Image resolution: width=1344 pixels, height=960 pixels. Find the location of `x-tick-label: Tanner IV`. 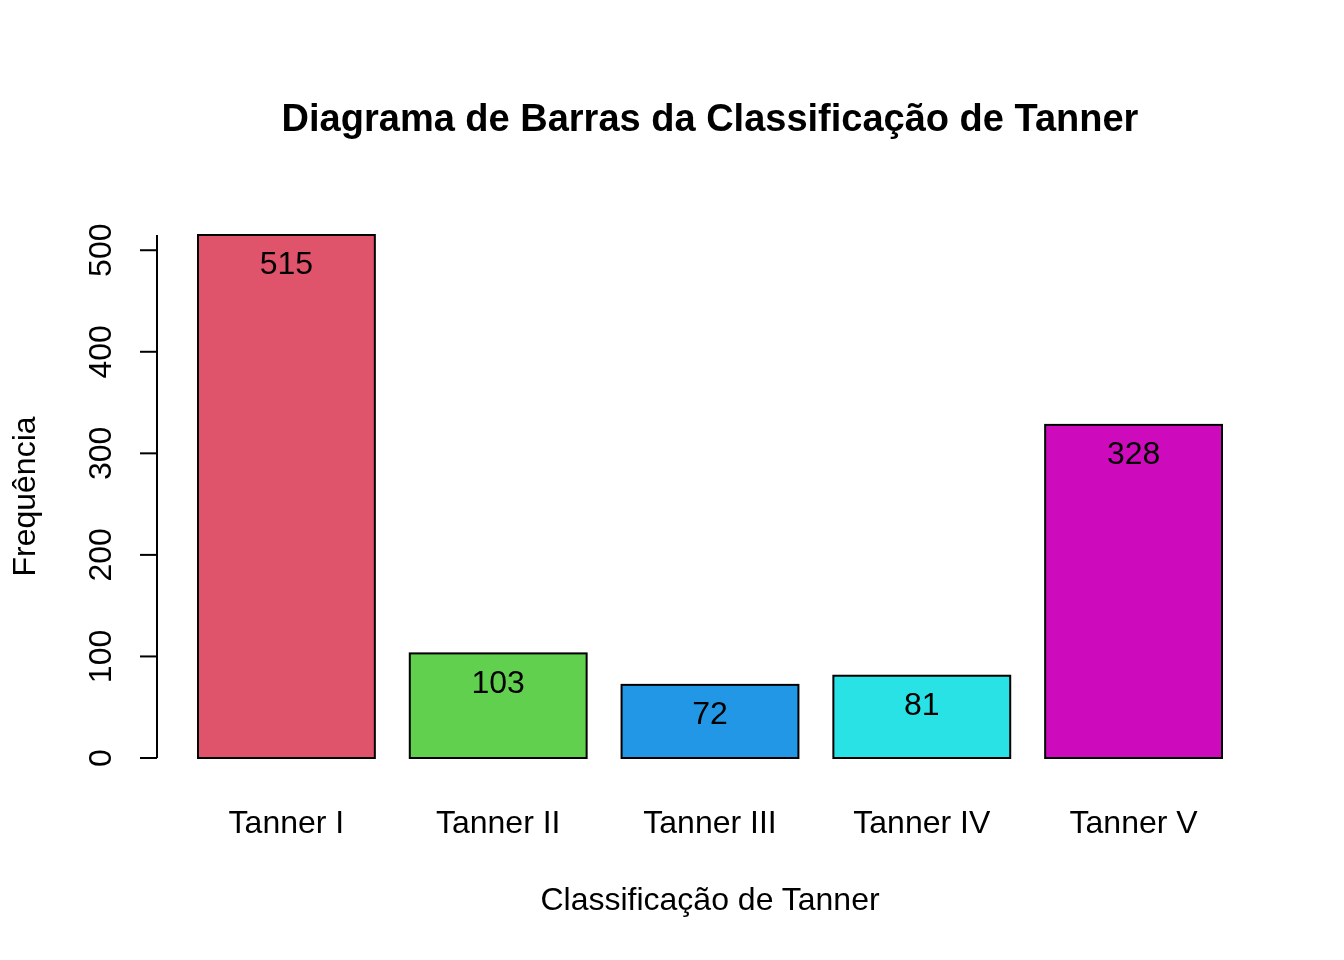

x-tick-label: Tanner IV is located at coordinates (922, 822).